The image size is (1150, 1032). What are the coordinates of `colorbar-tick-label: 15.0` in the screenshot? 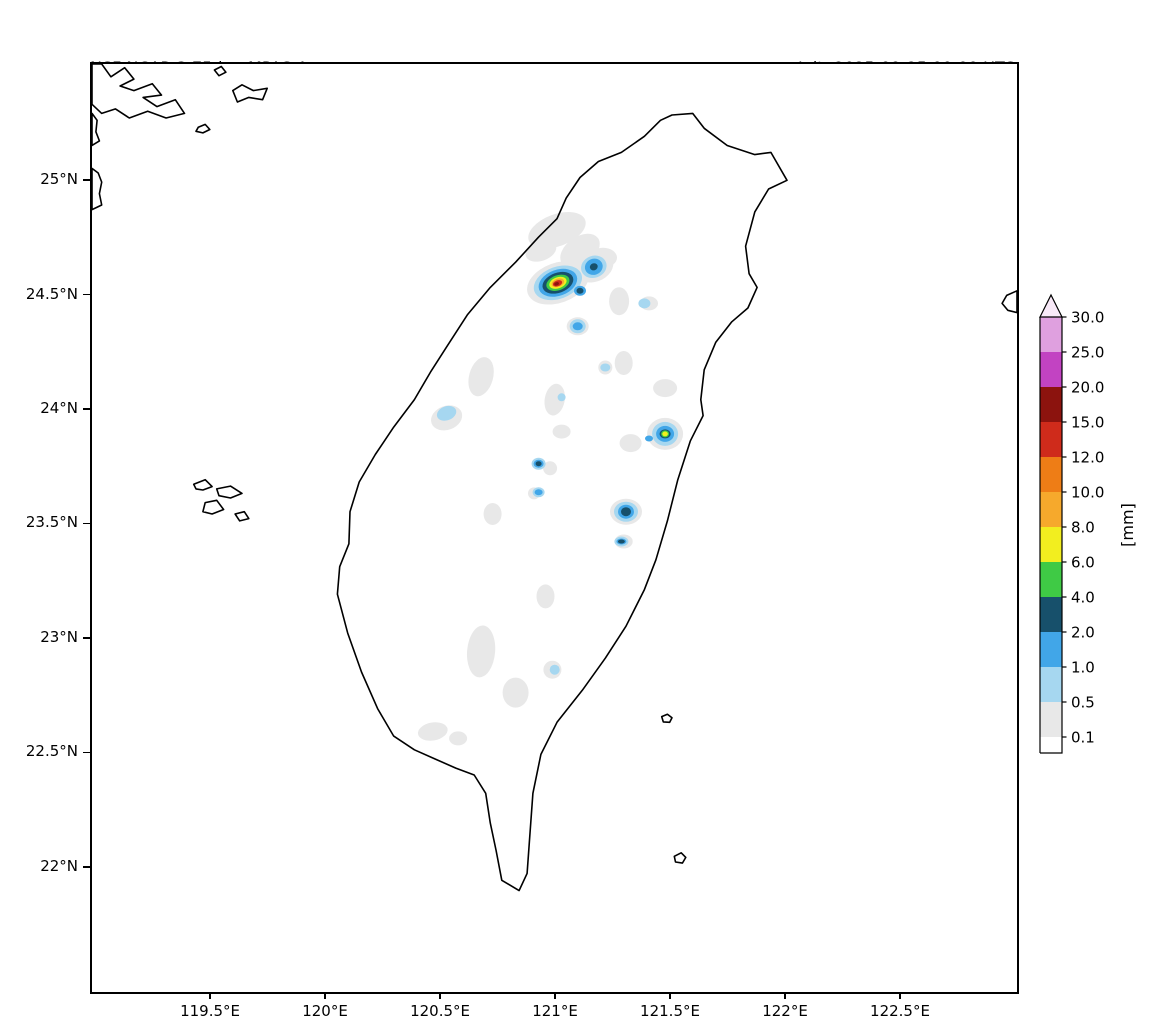 It's located at (1087, 423).